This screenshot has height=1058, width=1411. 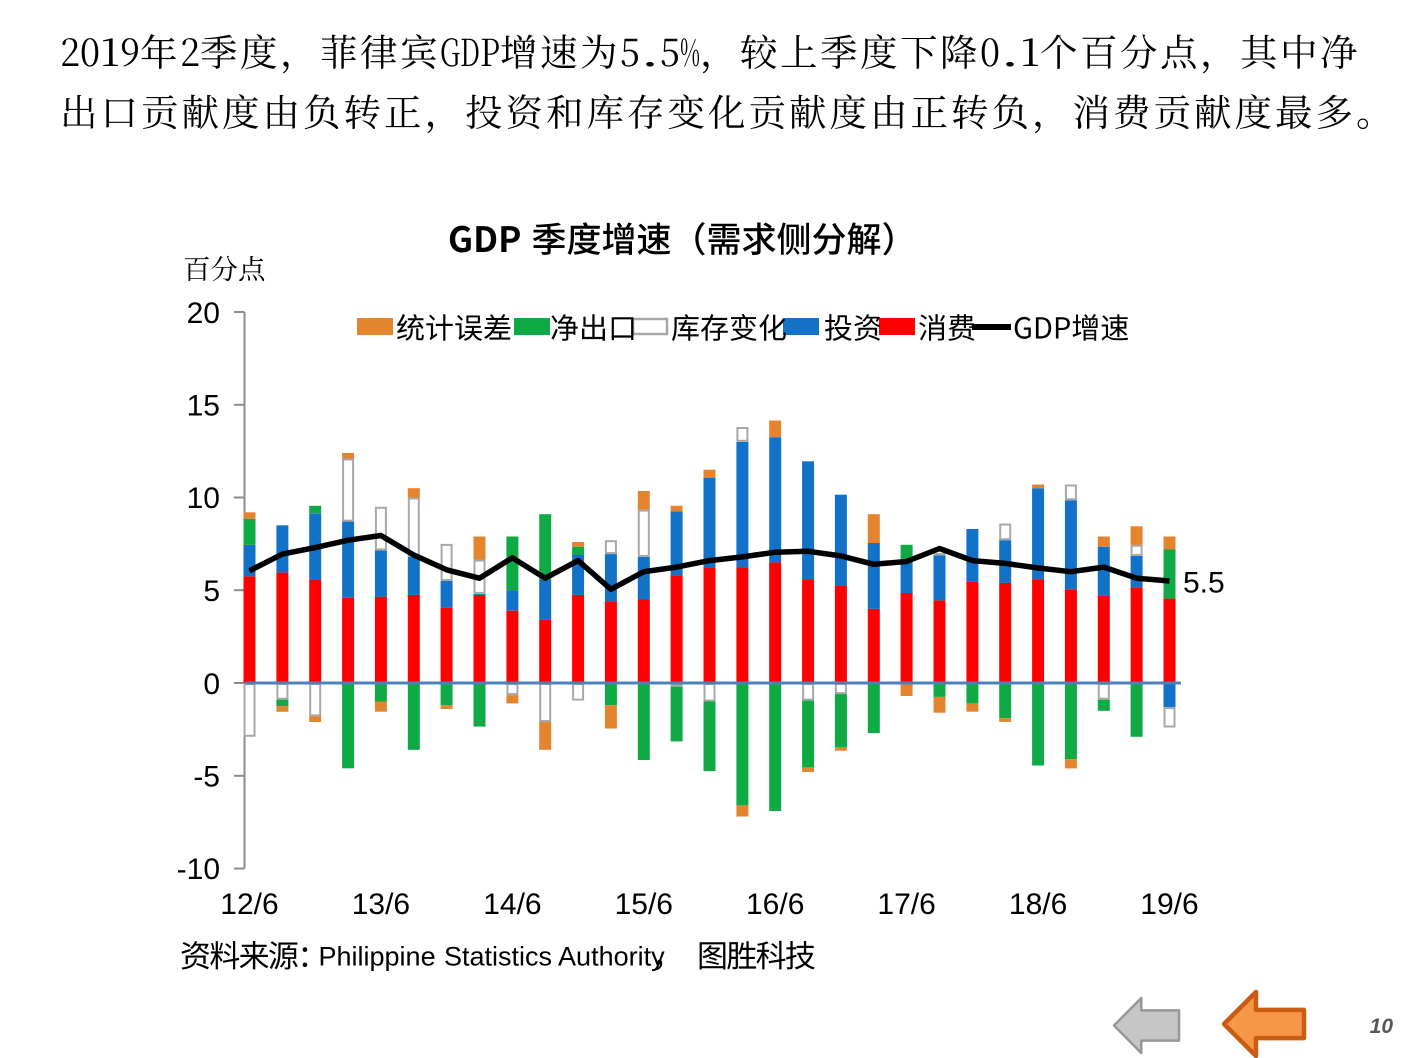 What do you see at coordinates (203, 406) in the screenshot?
I see `svg-text: 15` at bounding box center [203, 406].